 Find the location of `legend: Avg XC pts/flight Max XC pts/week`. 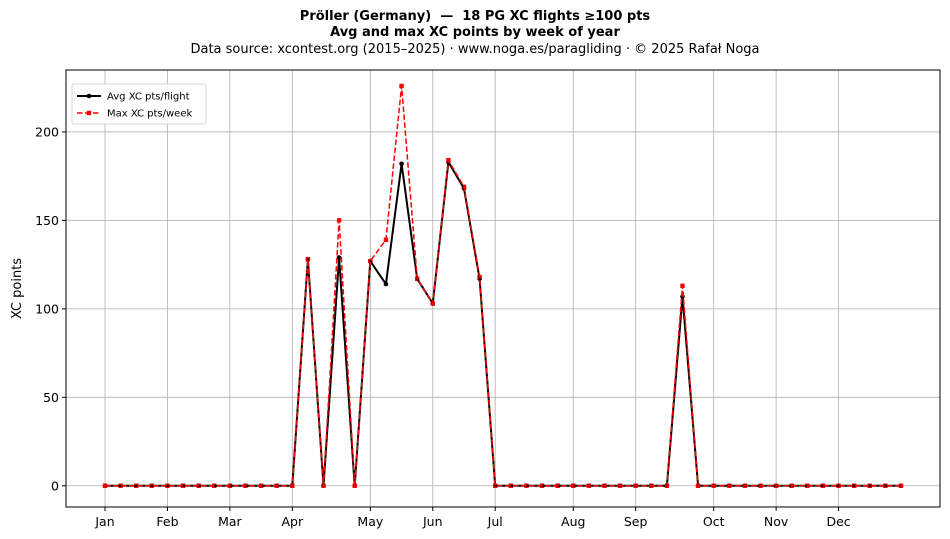

legend: Avg XC pts/flight Max XC pts/week is located at coordinates (139, 104).